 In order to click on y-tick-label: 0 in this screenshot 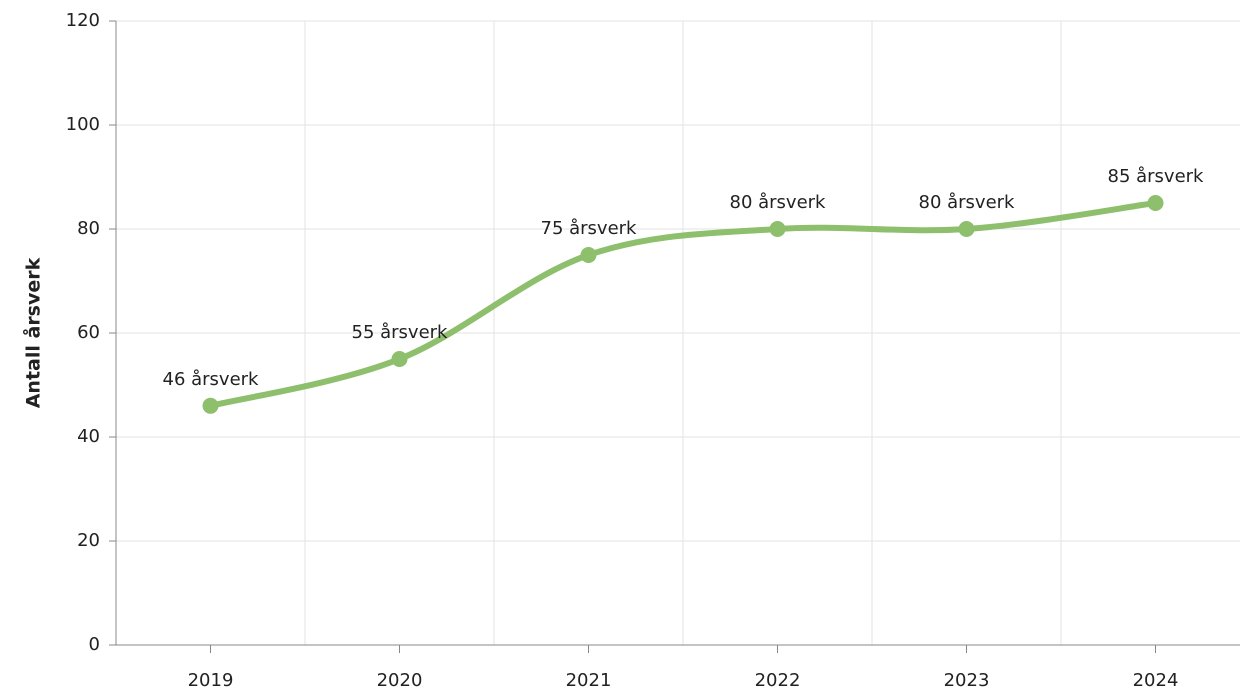, I will do `click(94, 644)`.